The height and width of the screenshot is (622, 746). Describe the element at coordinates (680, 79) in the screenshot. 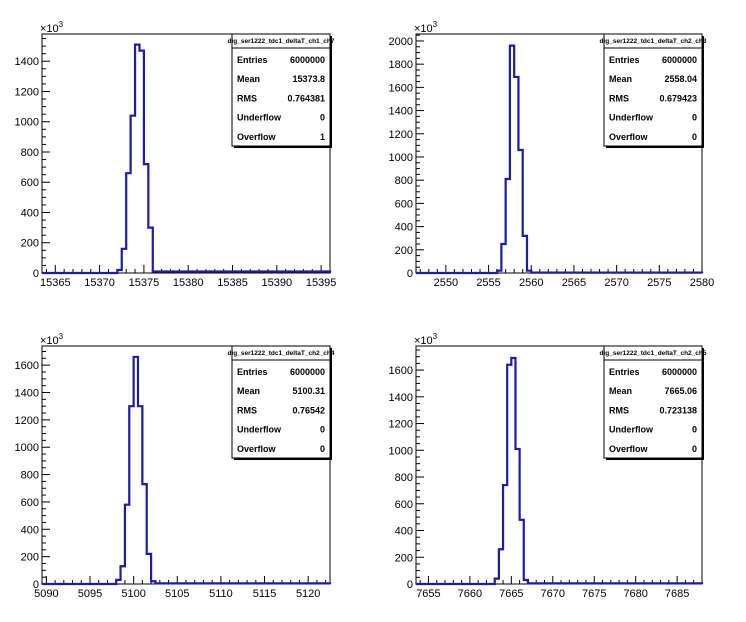

I see `stats-mean-value: 2558.04` at that location.